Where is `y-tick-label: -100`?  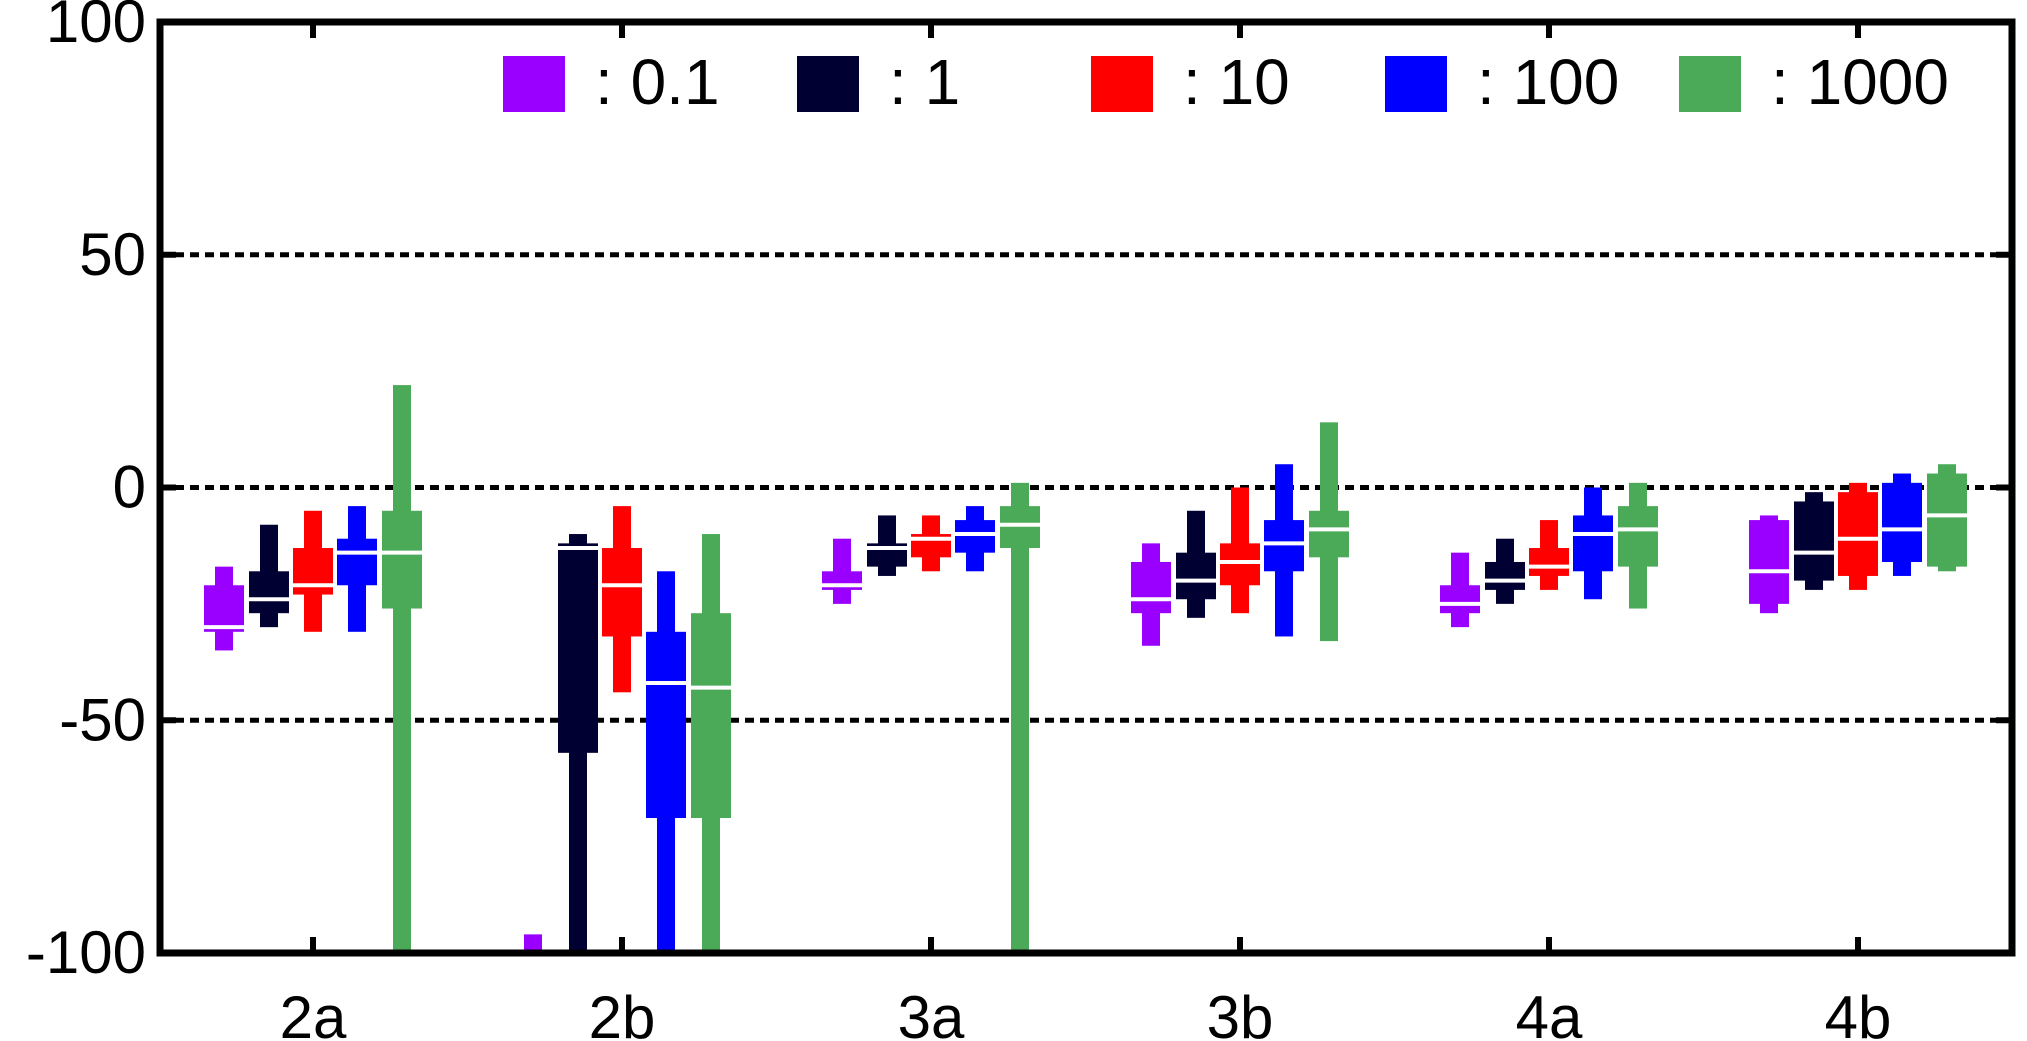
y-tick-label: -100 is located at coordinates (86, 952).